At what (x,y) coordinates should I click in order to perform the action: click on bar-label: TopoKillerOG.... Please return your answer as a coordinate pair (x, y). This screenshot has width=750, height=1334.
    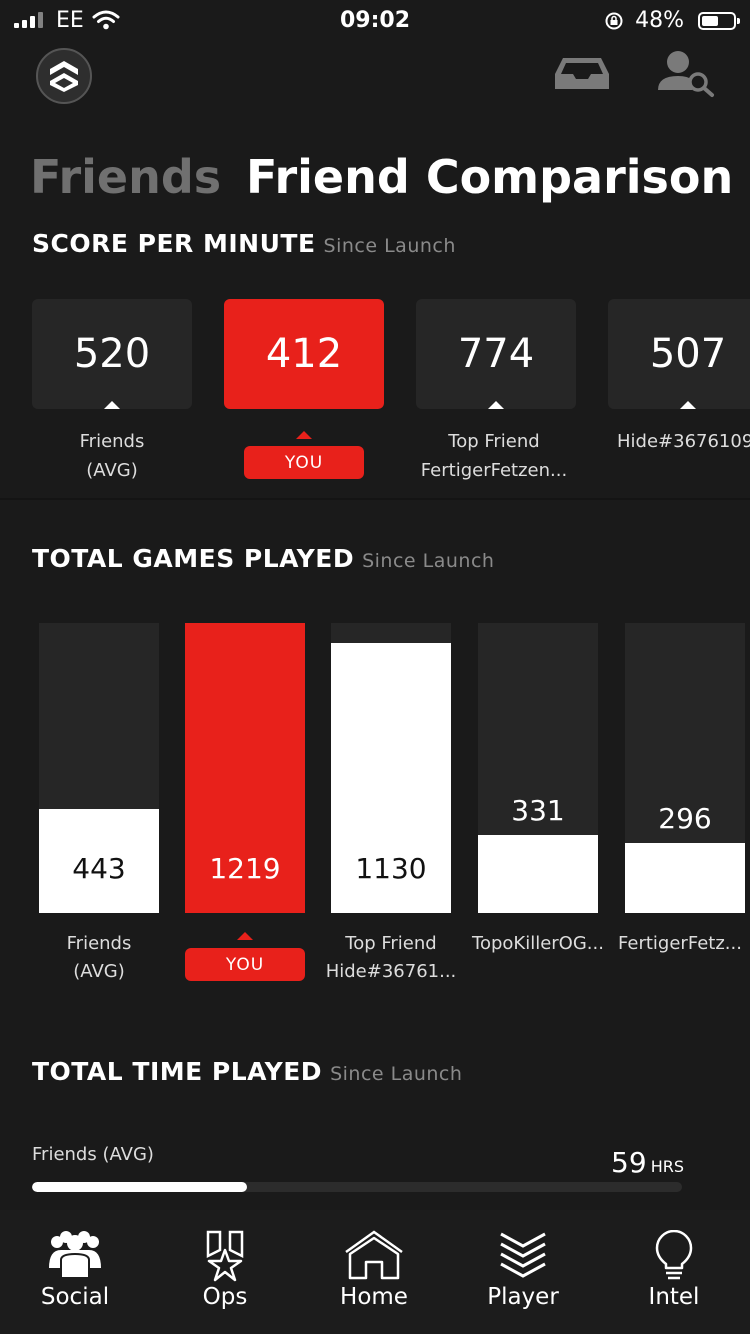
    Looking at the image, I should click on (538, 943).